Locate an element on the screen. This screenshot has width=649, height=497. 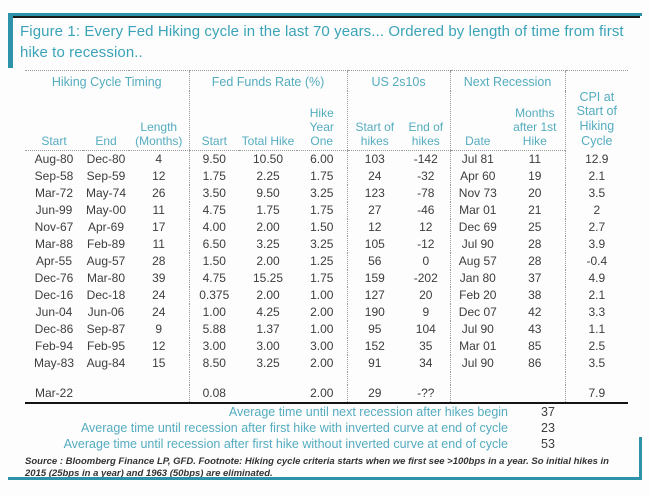
column-cpi-at-start: CPI at Start of Hiking Cycle is located at coordinates (596, 110).